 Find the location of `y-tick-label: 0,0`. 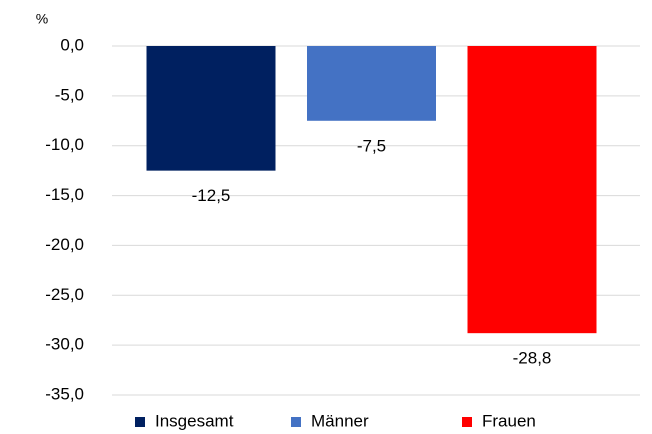

y-tick-label: 0,0 is located at coordinates (72, 44).